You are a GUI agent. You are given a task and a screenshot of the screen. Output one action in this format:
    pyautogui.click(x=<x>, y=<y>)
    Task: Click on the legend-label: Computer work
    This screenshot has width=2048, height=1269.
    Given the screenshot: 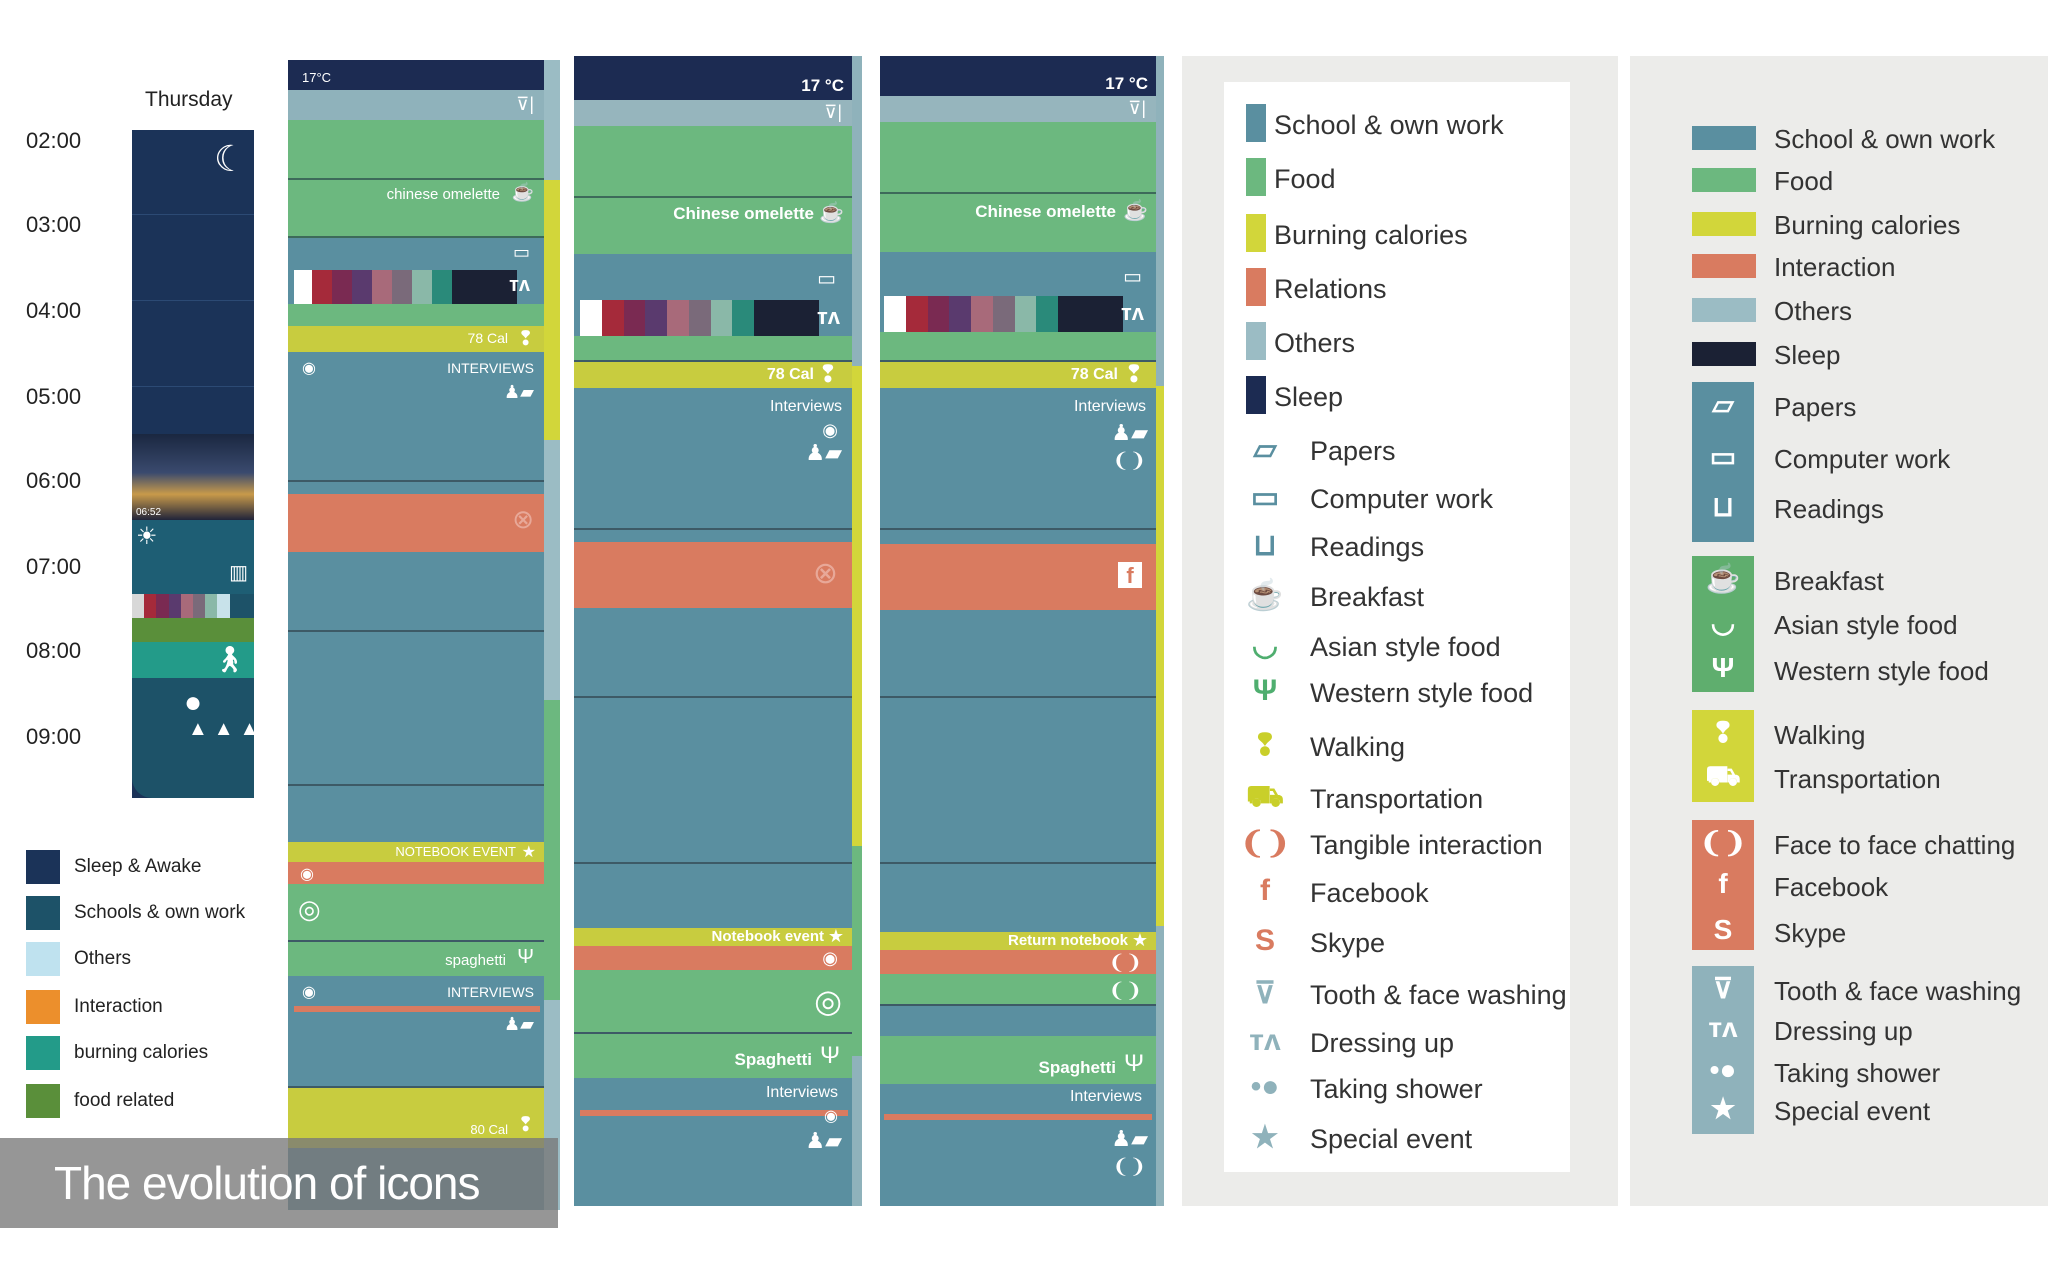 What is the action you would take?
    pyautogui.click(x=1862, y=459)
    